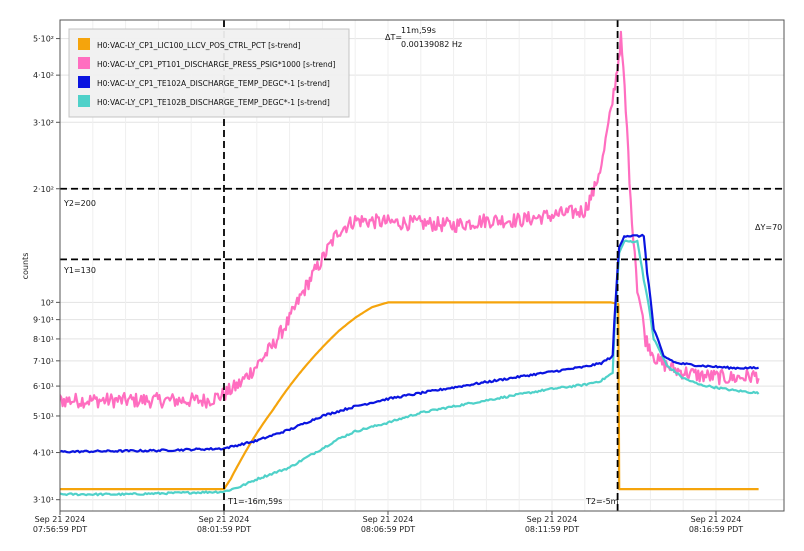  What do you see at coordinates (431, 44) in the screenshot?
I see `delta-t-frequency: 0.00139082 Hz` at bounding box center [431, 44].